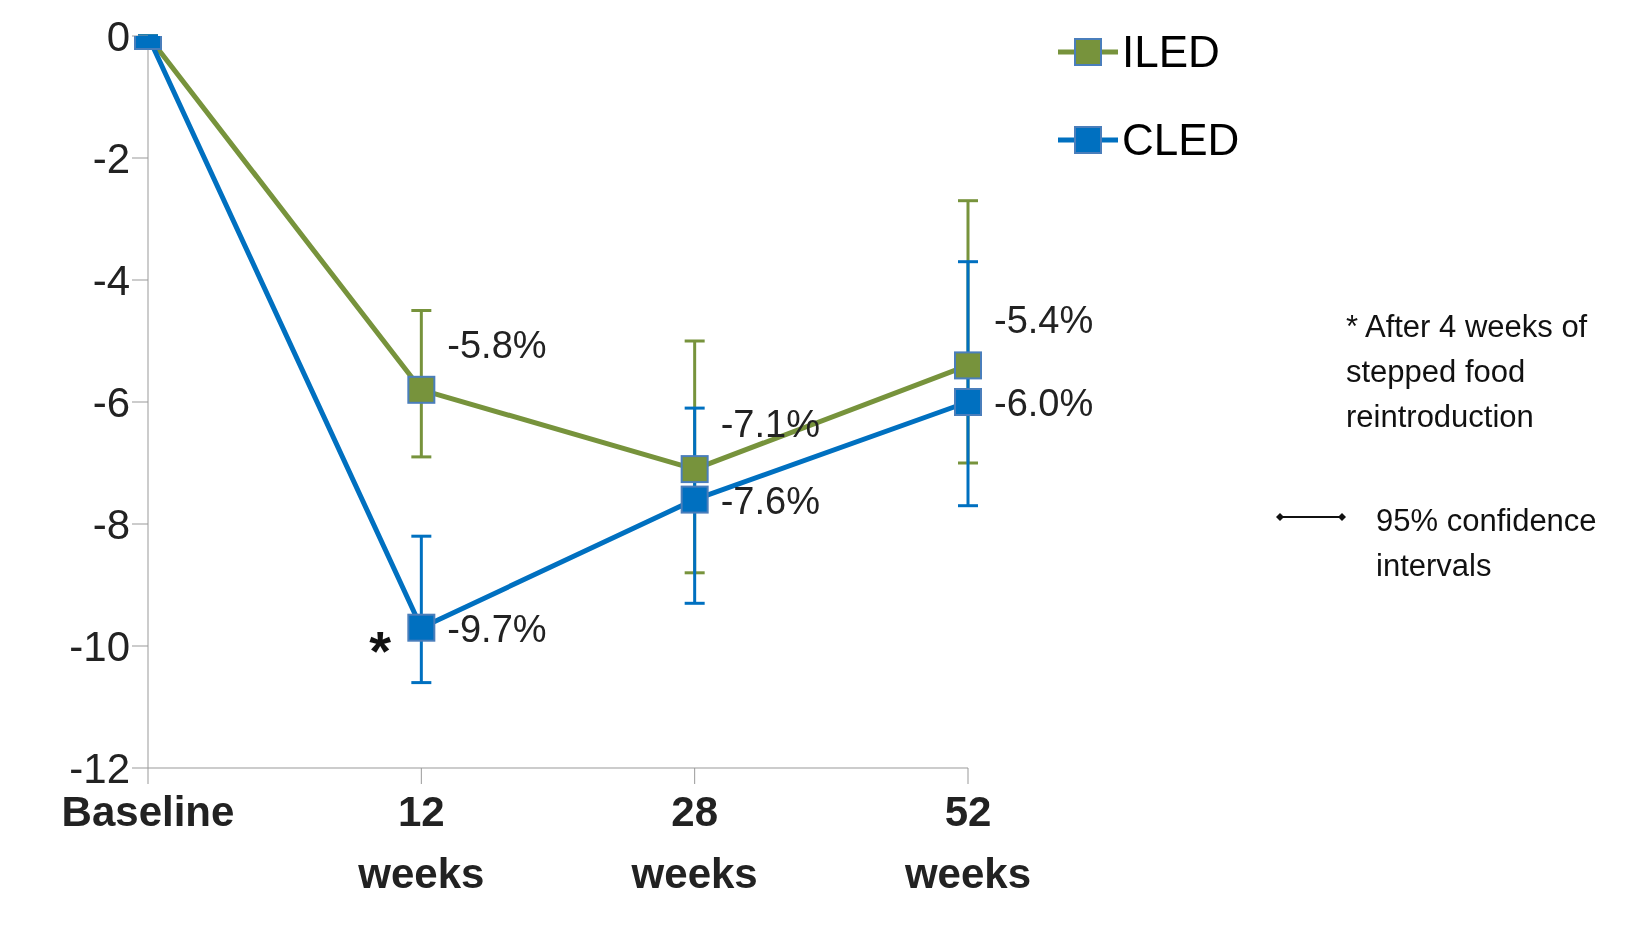 This screenshot has height=949, width=1629. I want to click on data-label: -6.0%, so click(1044, 403).